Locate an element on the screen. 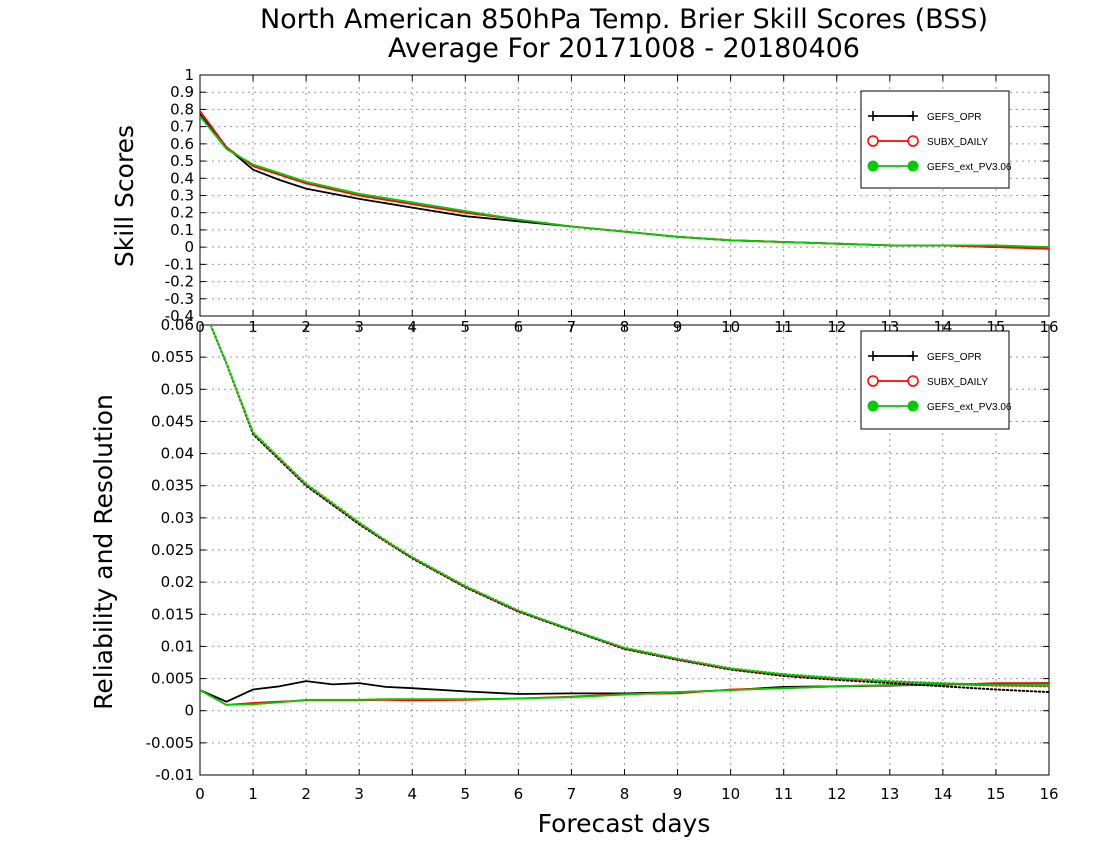 The height and width of the screenshot is (850, 1100). y-tick-label: -0.1 is located at coordinates (179, 264).